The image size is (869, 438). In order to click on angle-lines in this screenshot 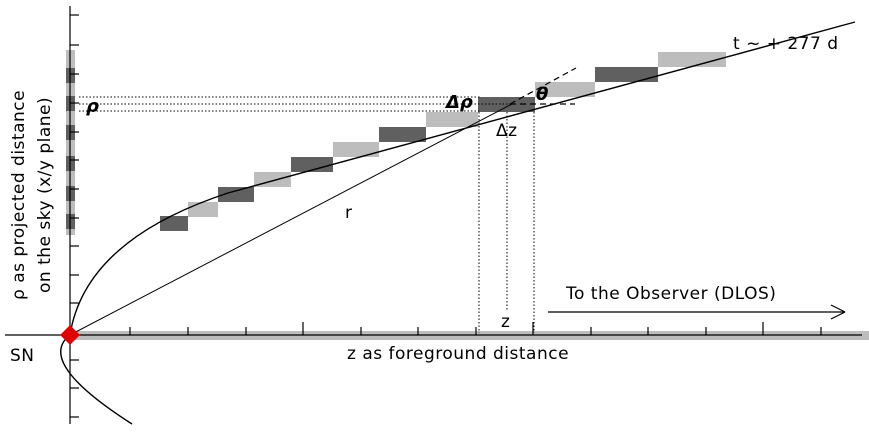, I will do `click(543, 86)`.